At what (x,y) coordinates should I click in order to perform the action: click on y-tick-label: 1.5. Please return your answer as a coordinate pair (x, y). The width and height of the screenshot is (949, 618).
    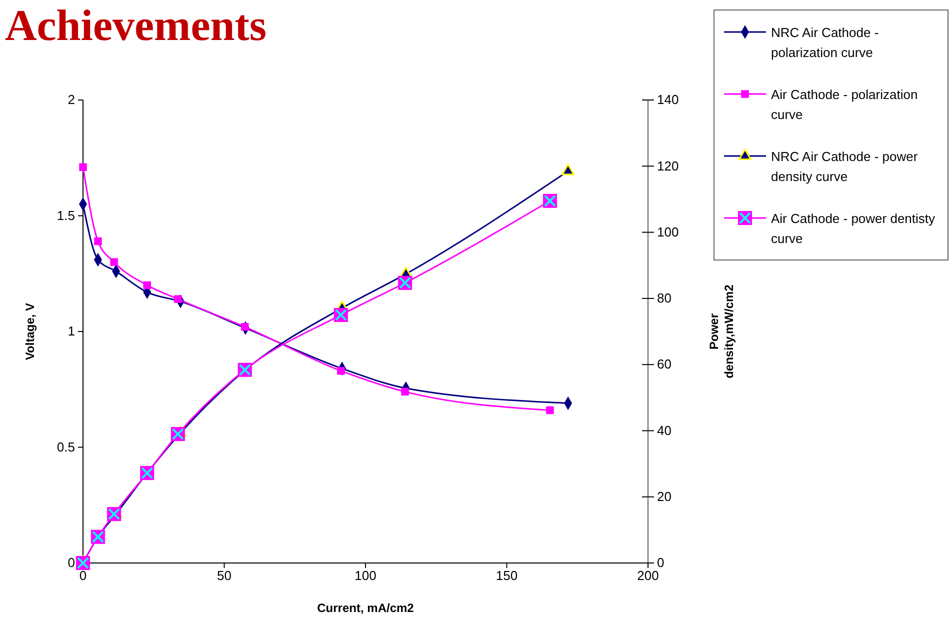
    Looking at the image, I should click on (65, 215).